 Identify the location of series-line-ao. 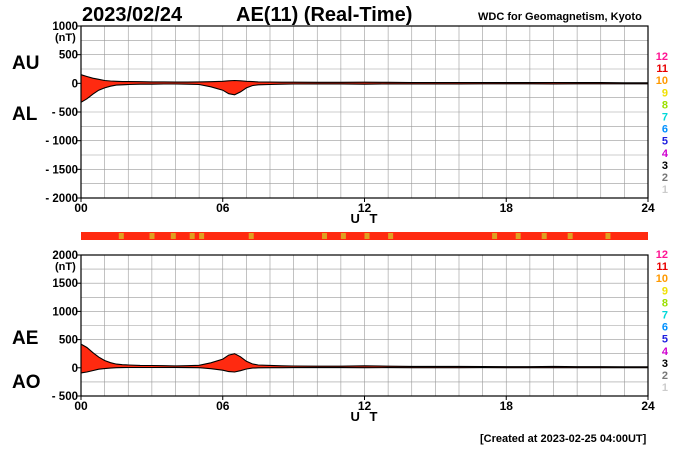
(364, 370).